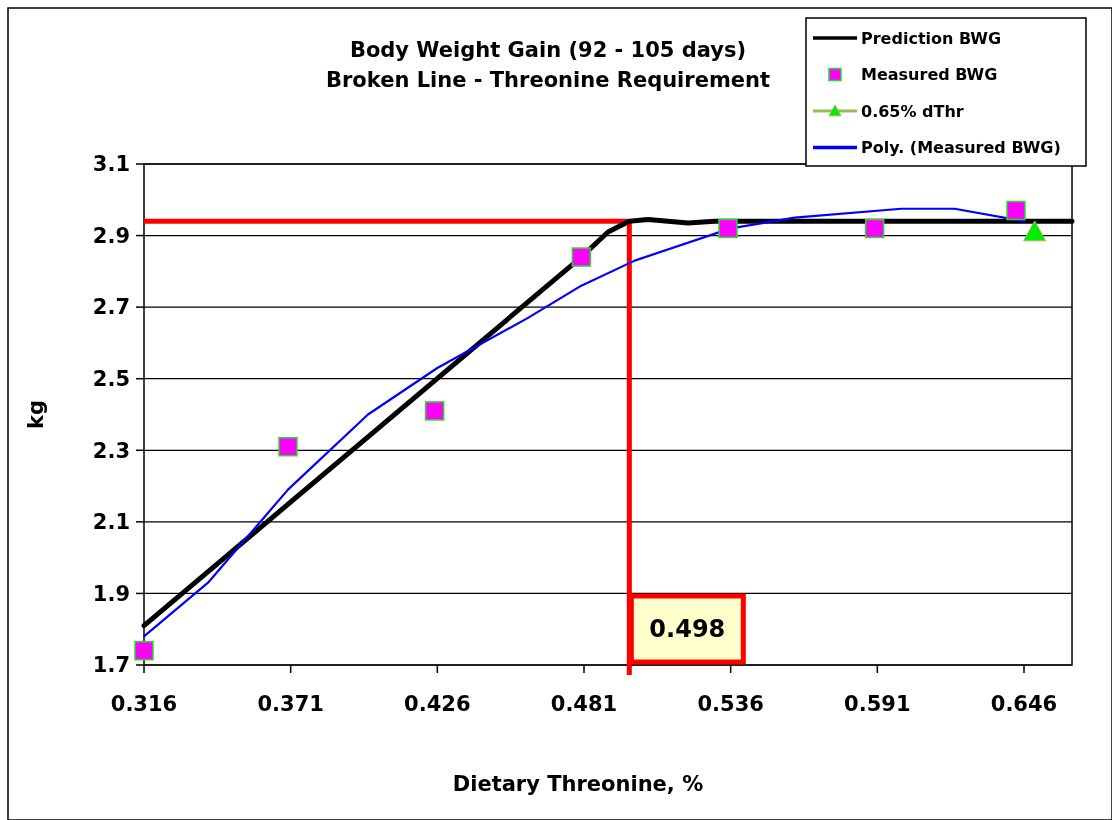 The width and height of the screenshot is (1112, 820). Describe the element at coordinates (290, 704) in the screenshot. I see `x-tick-label: 0.371` at that location.